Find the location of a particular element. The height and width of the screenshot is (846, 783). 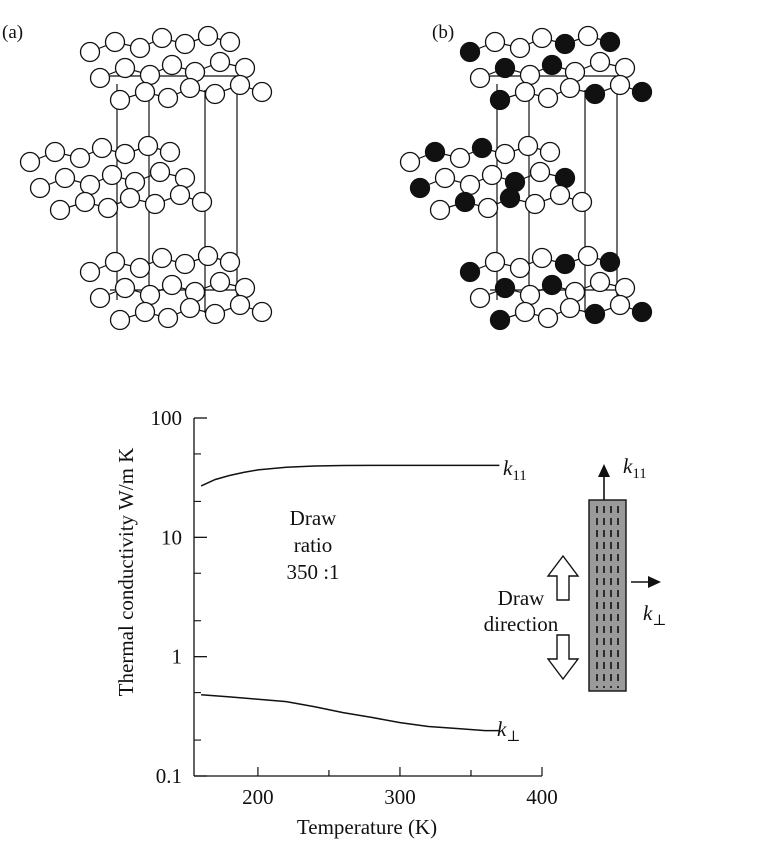

draw-ratio-annotation: Draw ratio 350 :1 is located at coordinates (312, 545).